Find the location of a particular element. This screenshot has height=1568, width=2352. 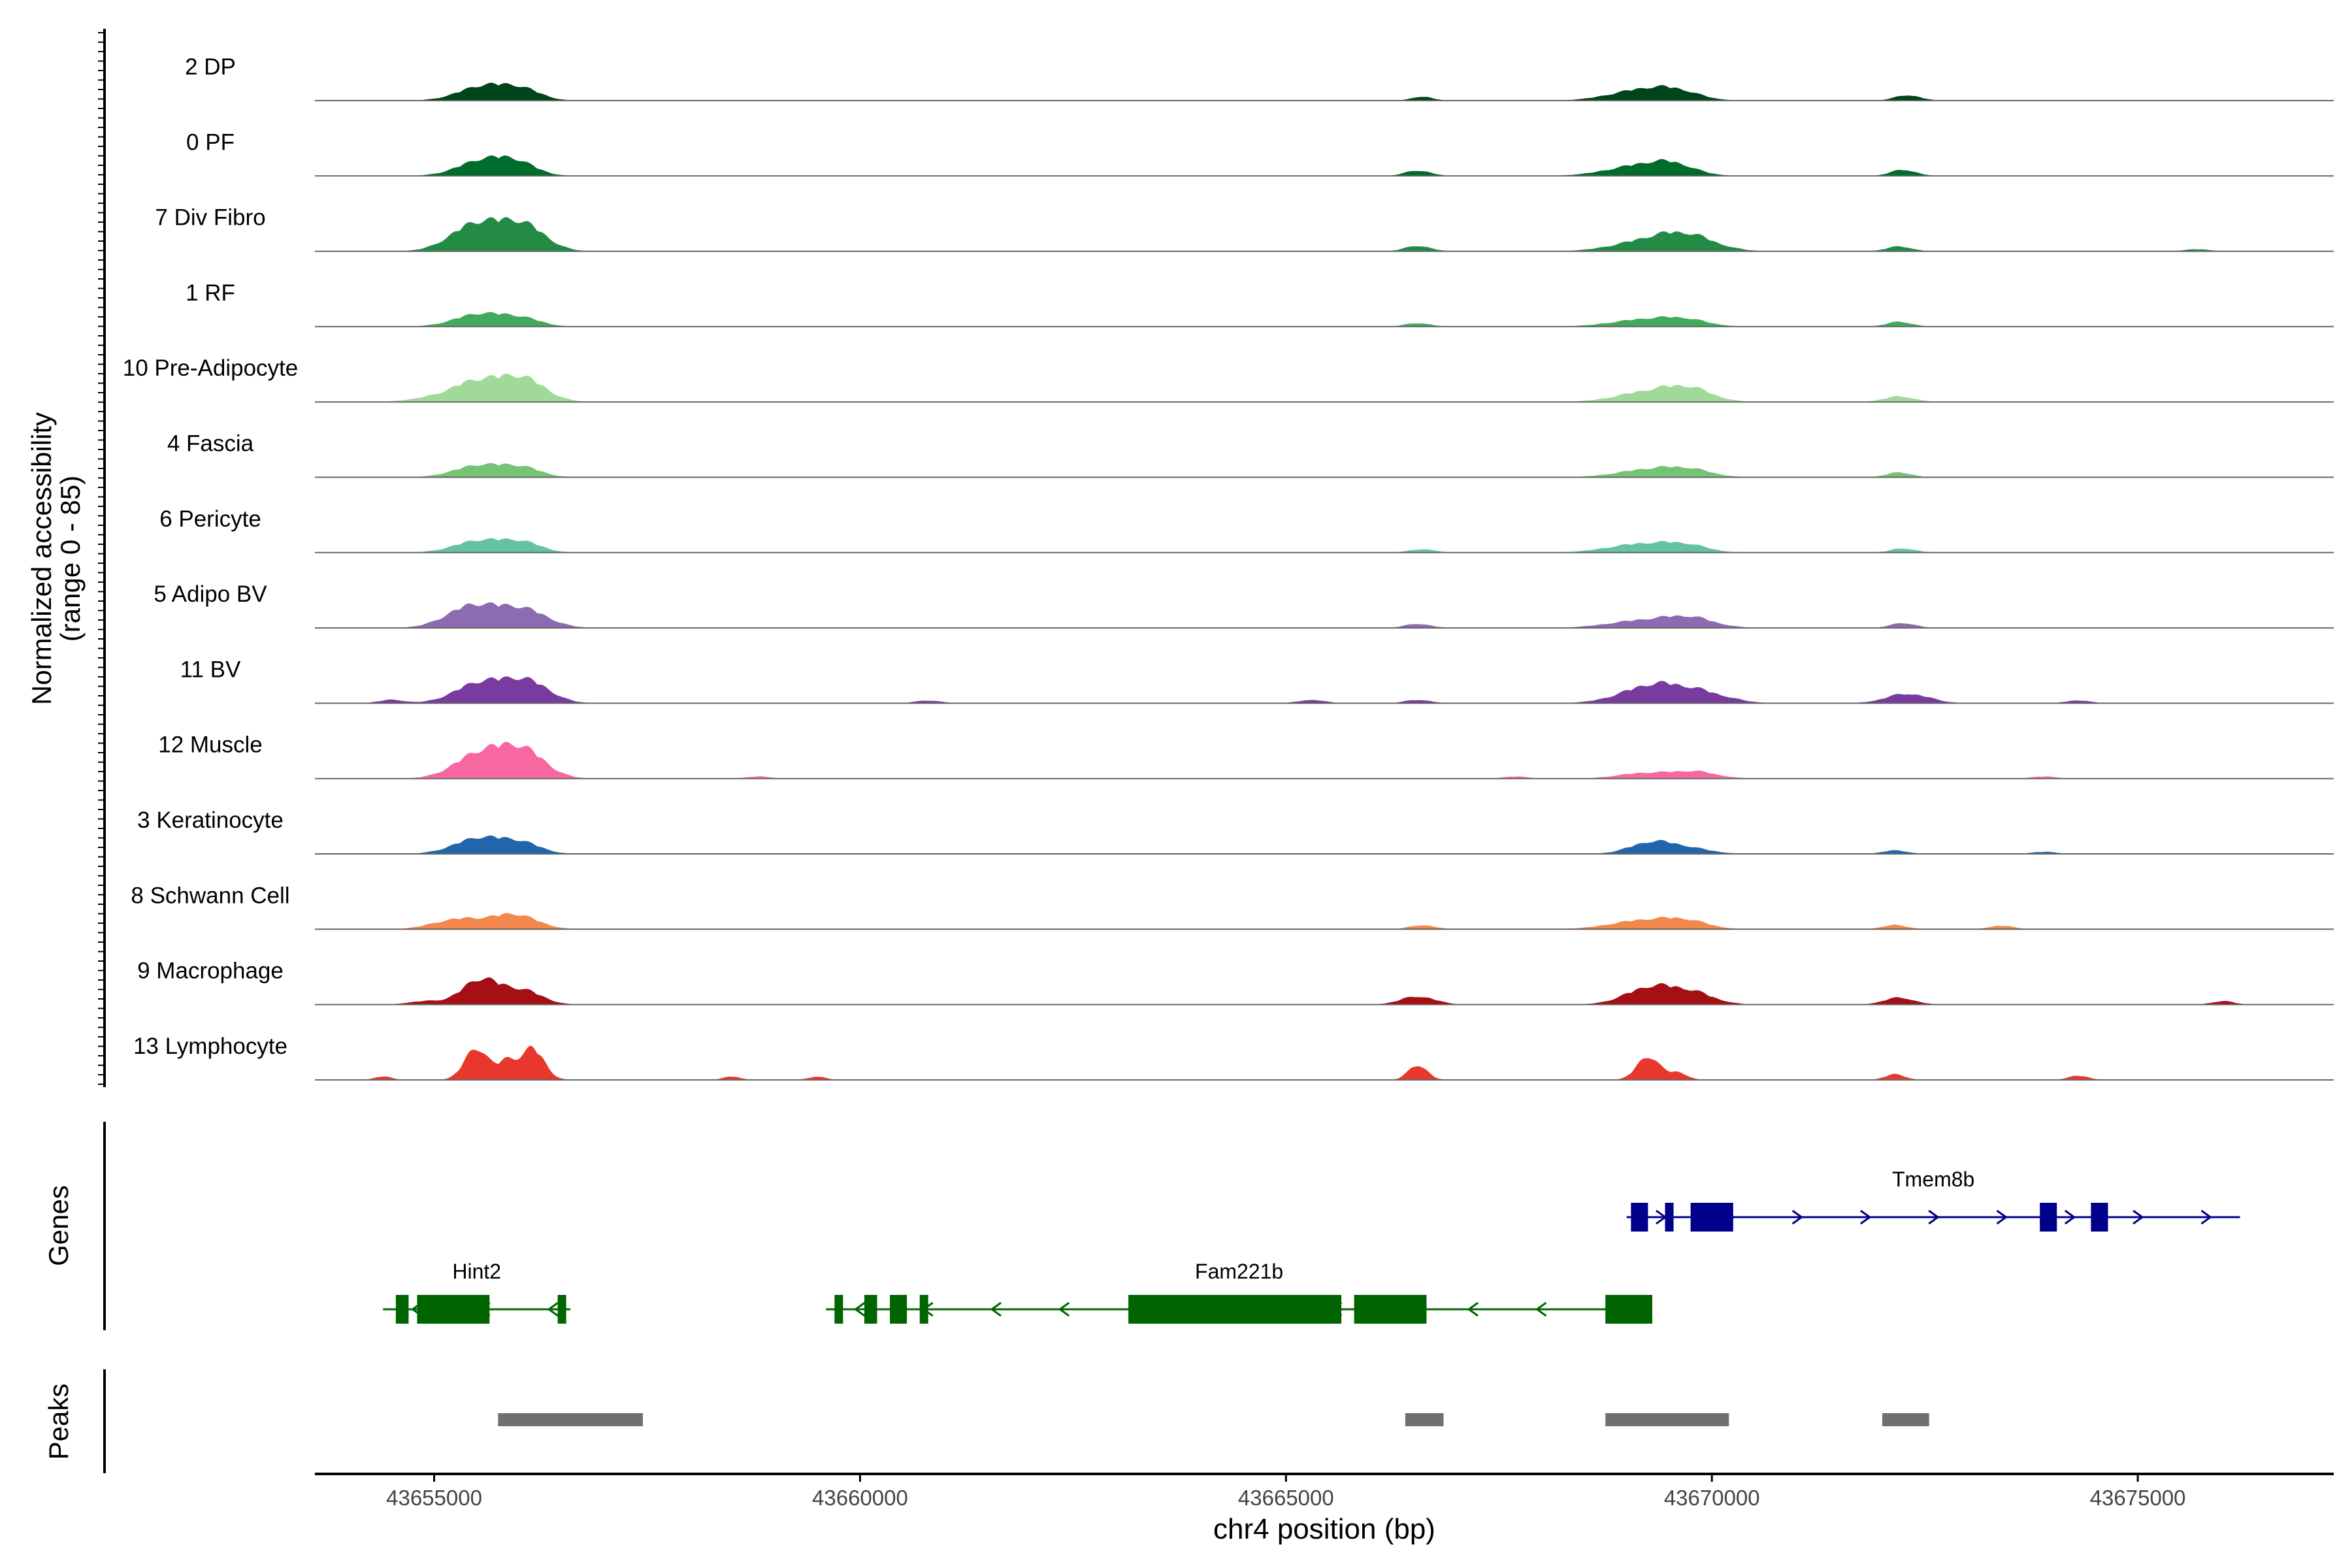

x-axis-ticks: 43655000 43660000 43665000 43670000 43675000 is located at coordinates (1286, 1492).